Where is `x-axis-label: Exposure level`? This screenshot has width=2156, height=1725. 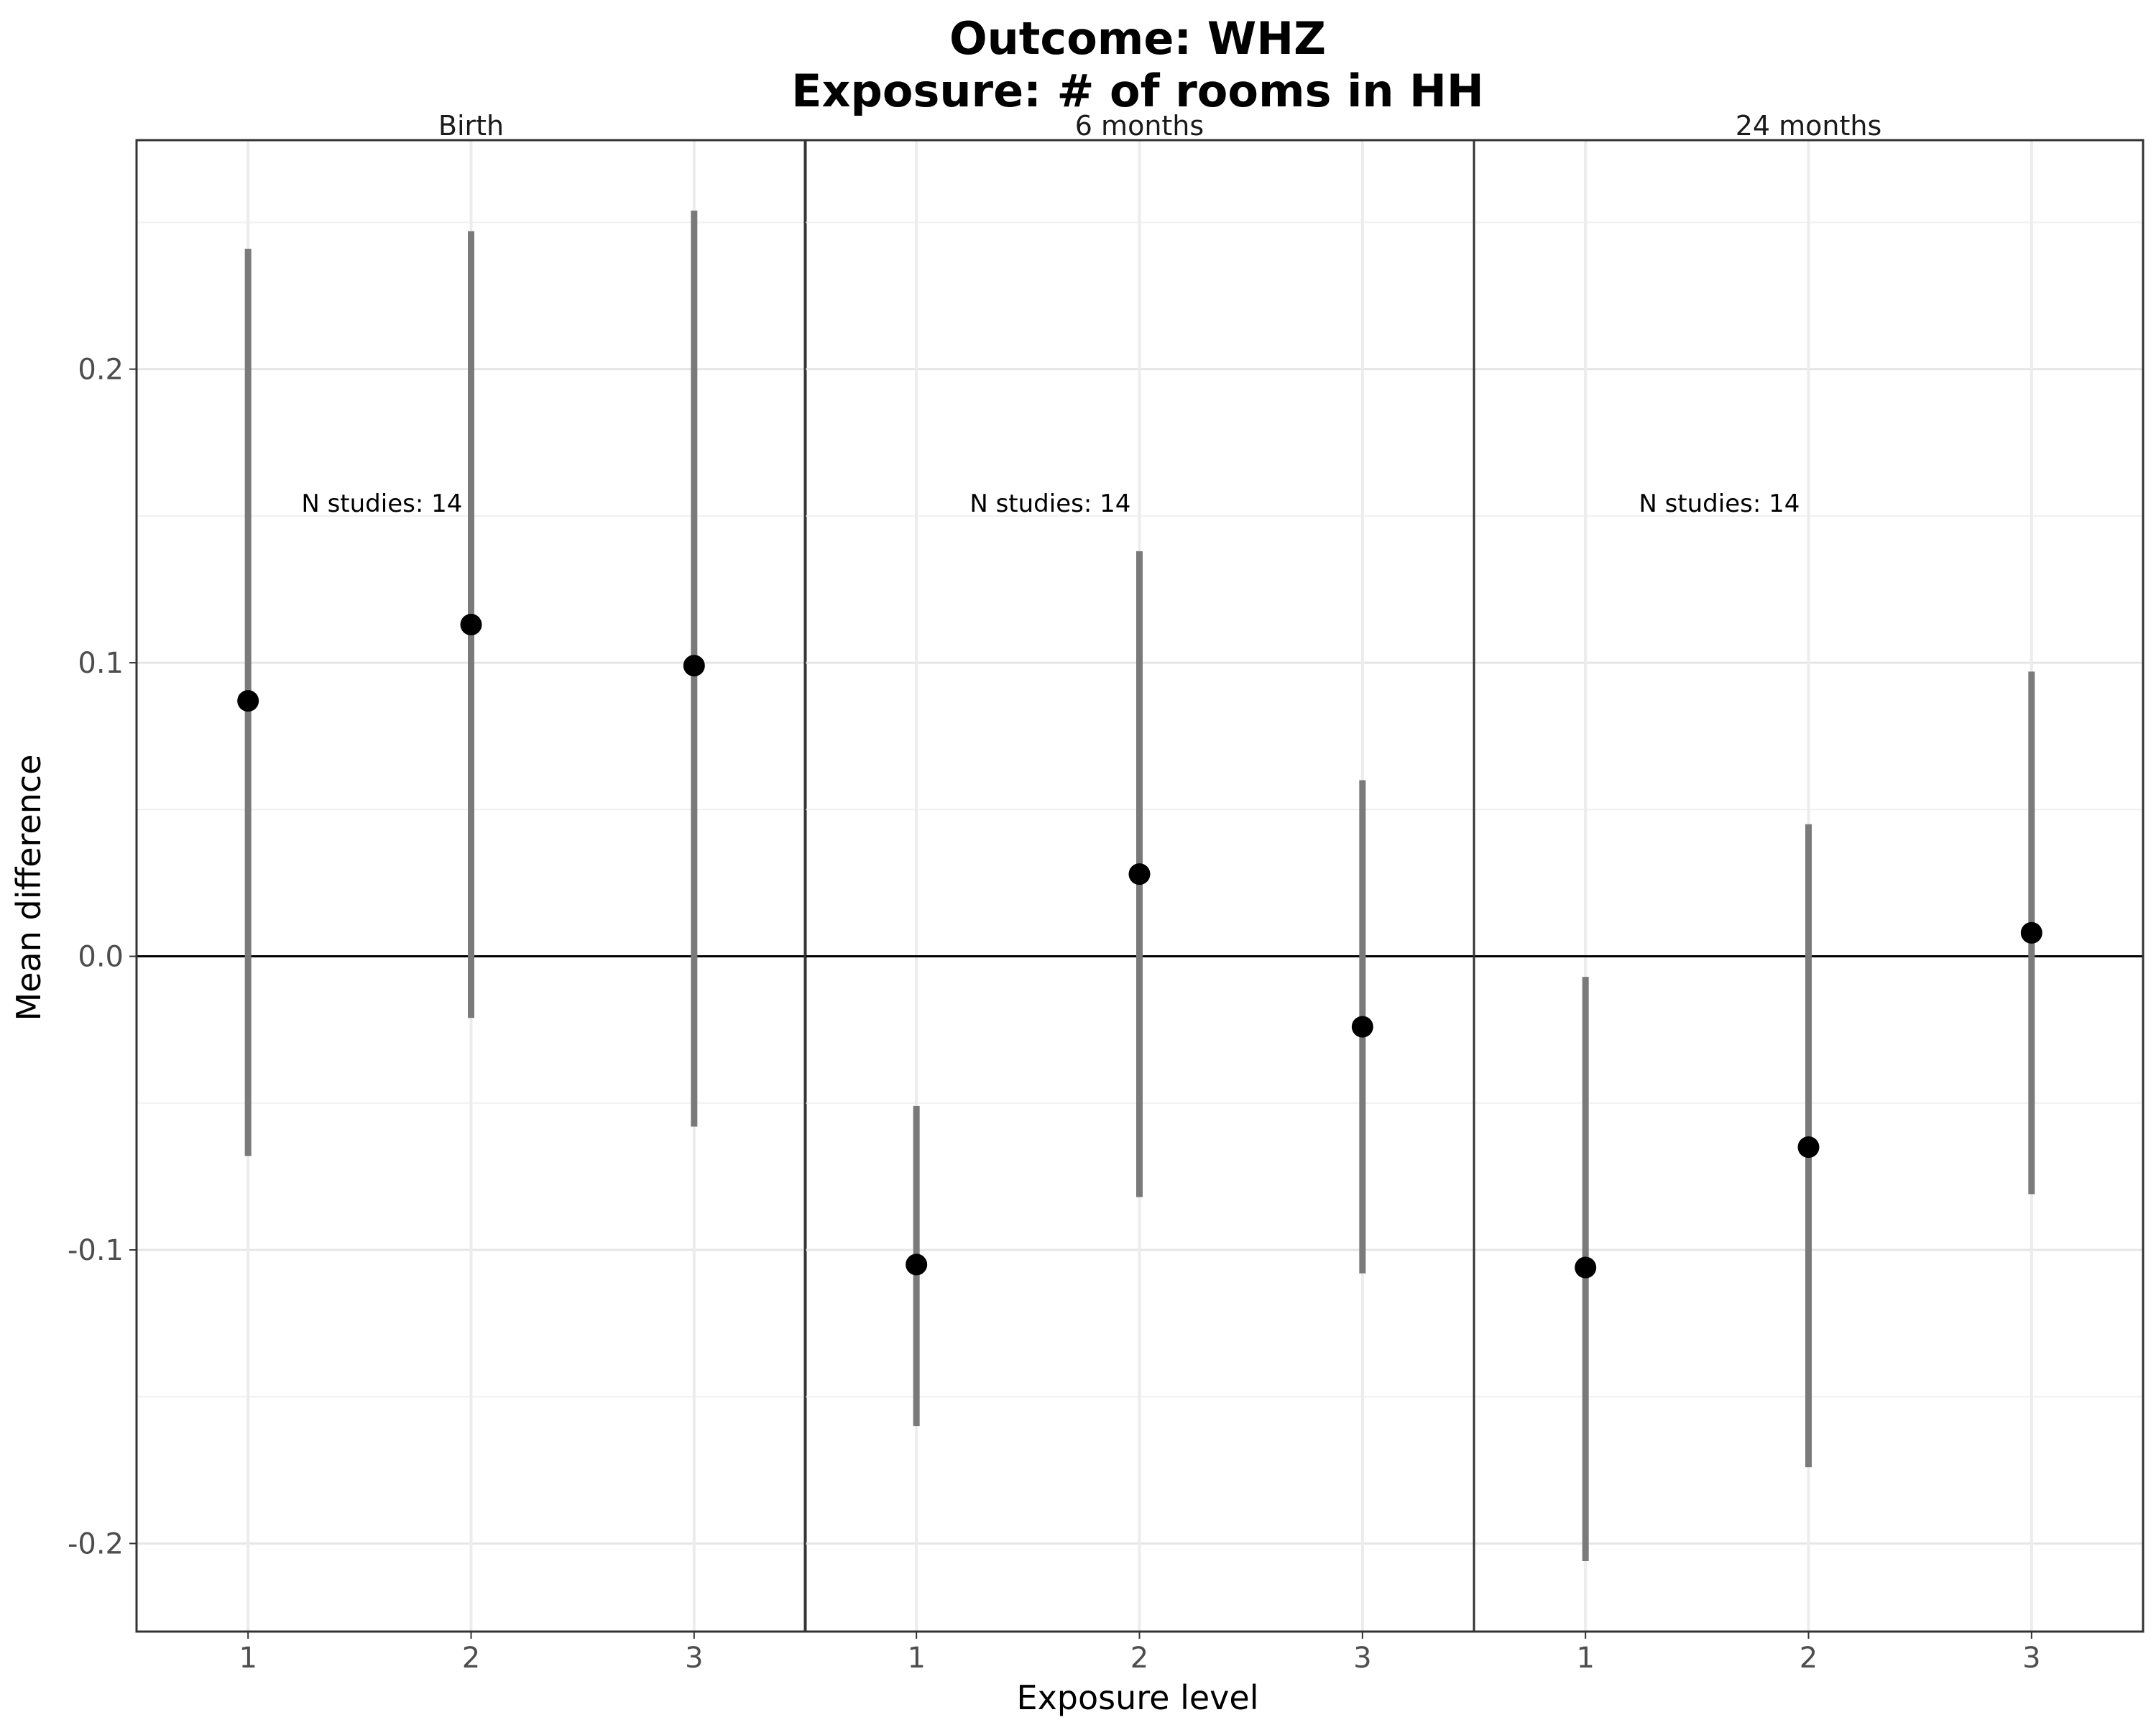
x-axis-label: Exposure level is located at coordinates (1138, 1697).